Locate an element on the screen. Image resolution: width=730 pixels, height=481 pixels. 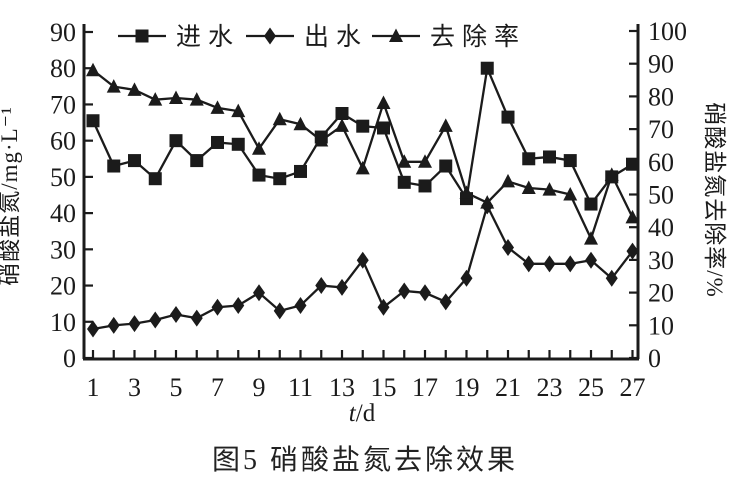
x-axis-title: t/d is located at coordinates (362, 413).